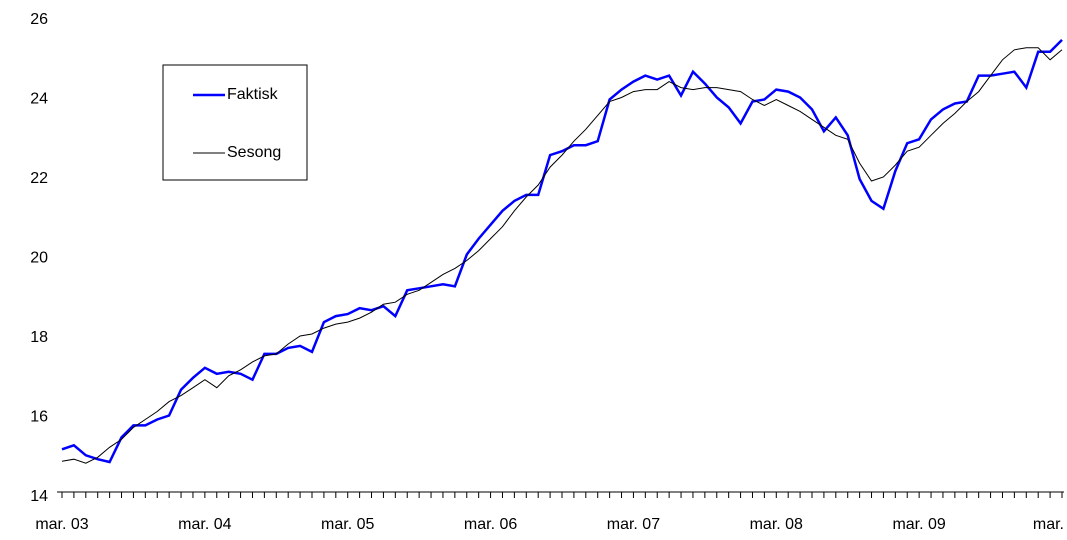 This screenshot has height=540, width=1067. What do you see at coordinates (633, 524) in the screenshot?
I see `x-tick-label: mar. 07` at bounding box center [633, 524].